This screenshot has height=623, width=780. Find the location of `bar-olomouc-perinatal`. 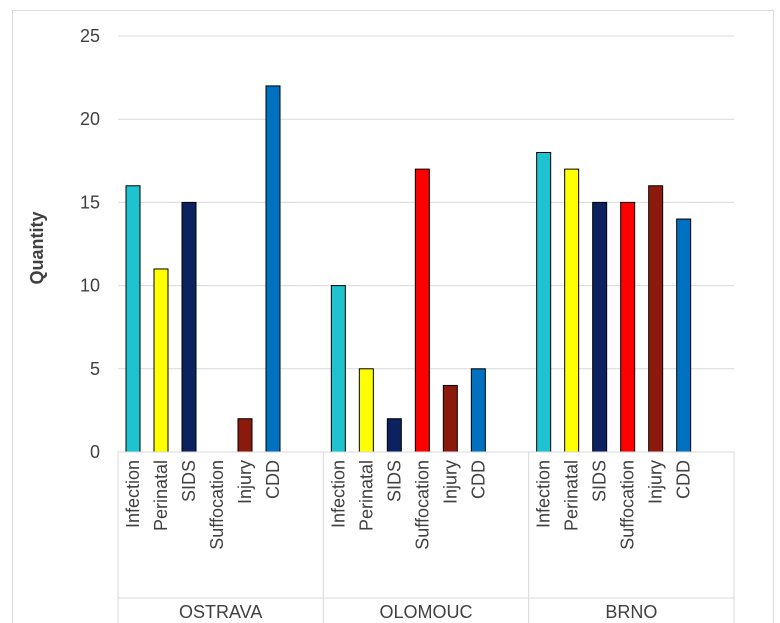

bar-olomouc-perinatal is located at coordinates (366, 410).